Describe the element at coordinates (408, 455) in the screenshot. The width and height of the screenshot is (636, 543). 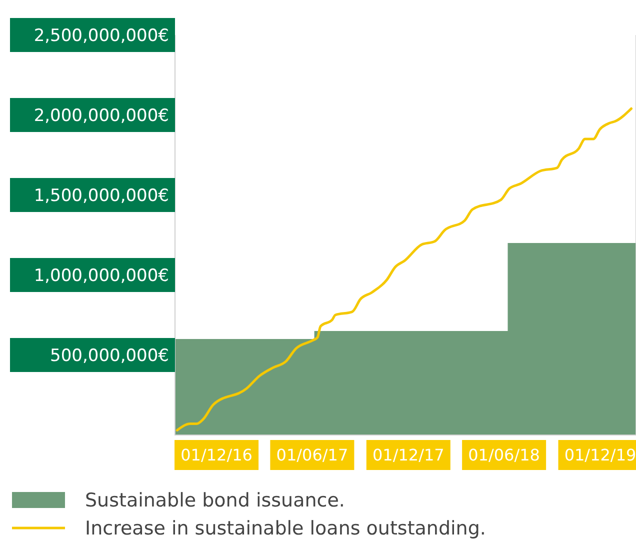
I see `x-tick-label: 01/12/17` at that location.